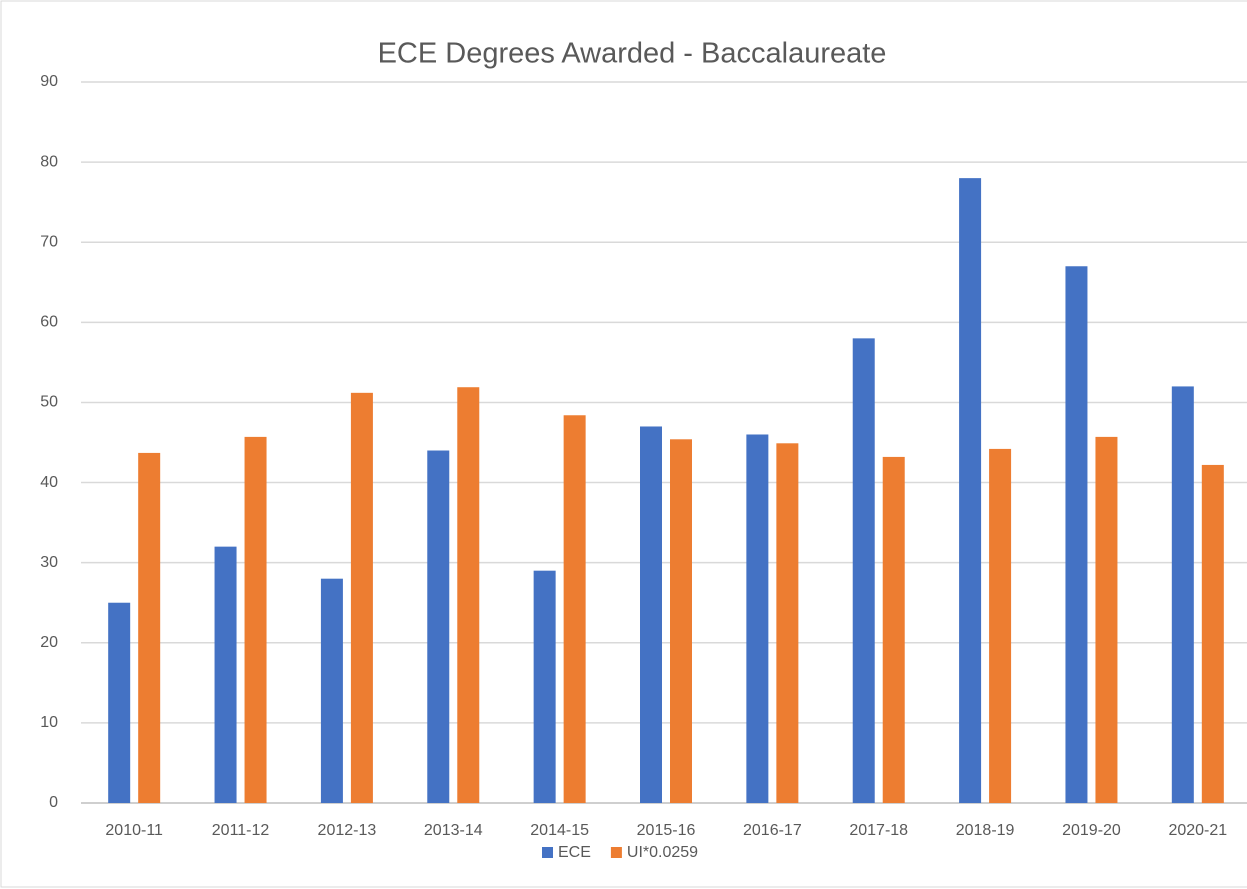 This screenshot has width=1247, height=889. What do you see at coordinates (666, 830) in the screenshot?
I see `x-tick-label: 2015-16` at bounding box center [666, 830].